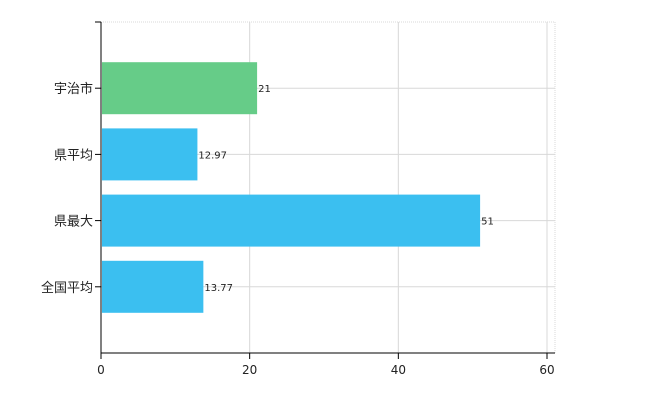  Describe the element at coordinates (264, 89) in the screenshot. I see `data-label: 21` at that location.